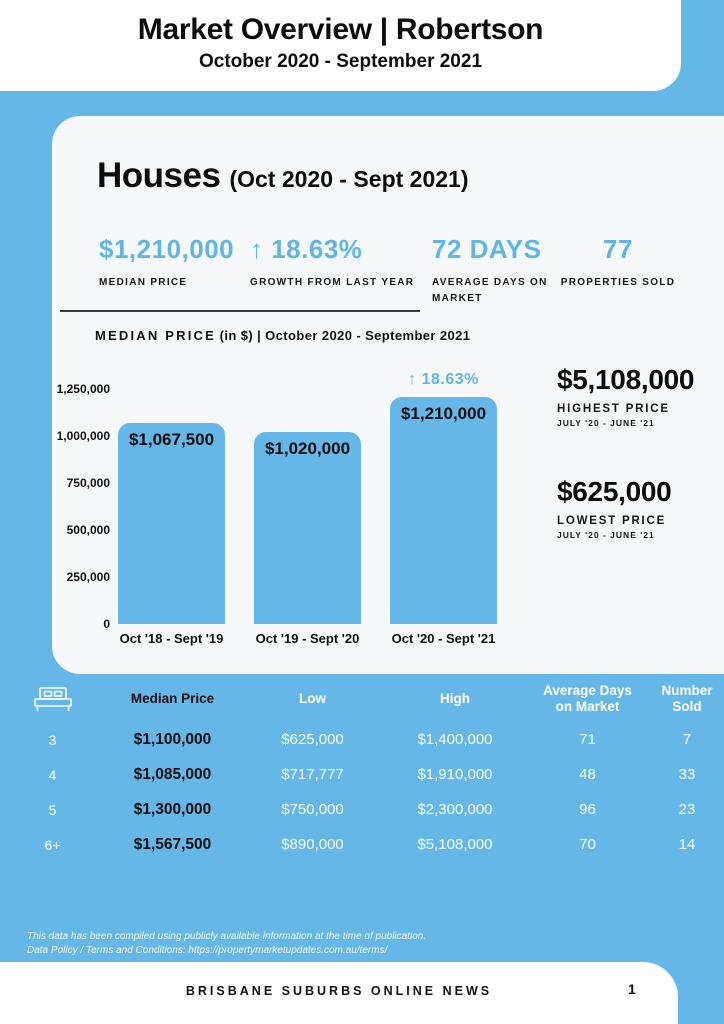  I want to click on row-4-low: $717,777, so click(312, 774).